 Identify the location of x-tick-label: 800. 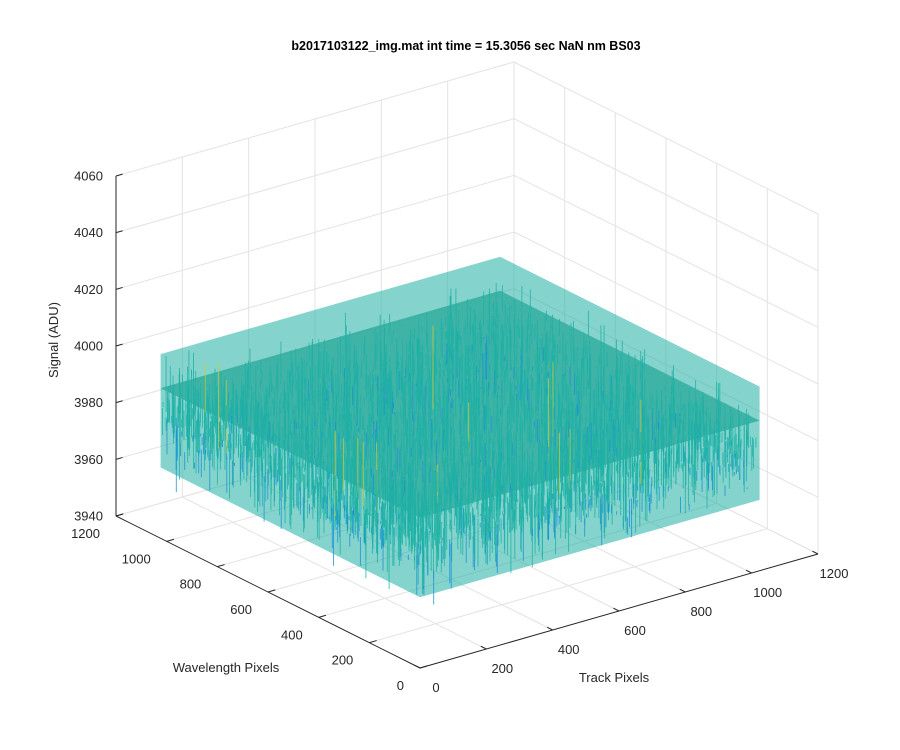
(701, 611).